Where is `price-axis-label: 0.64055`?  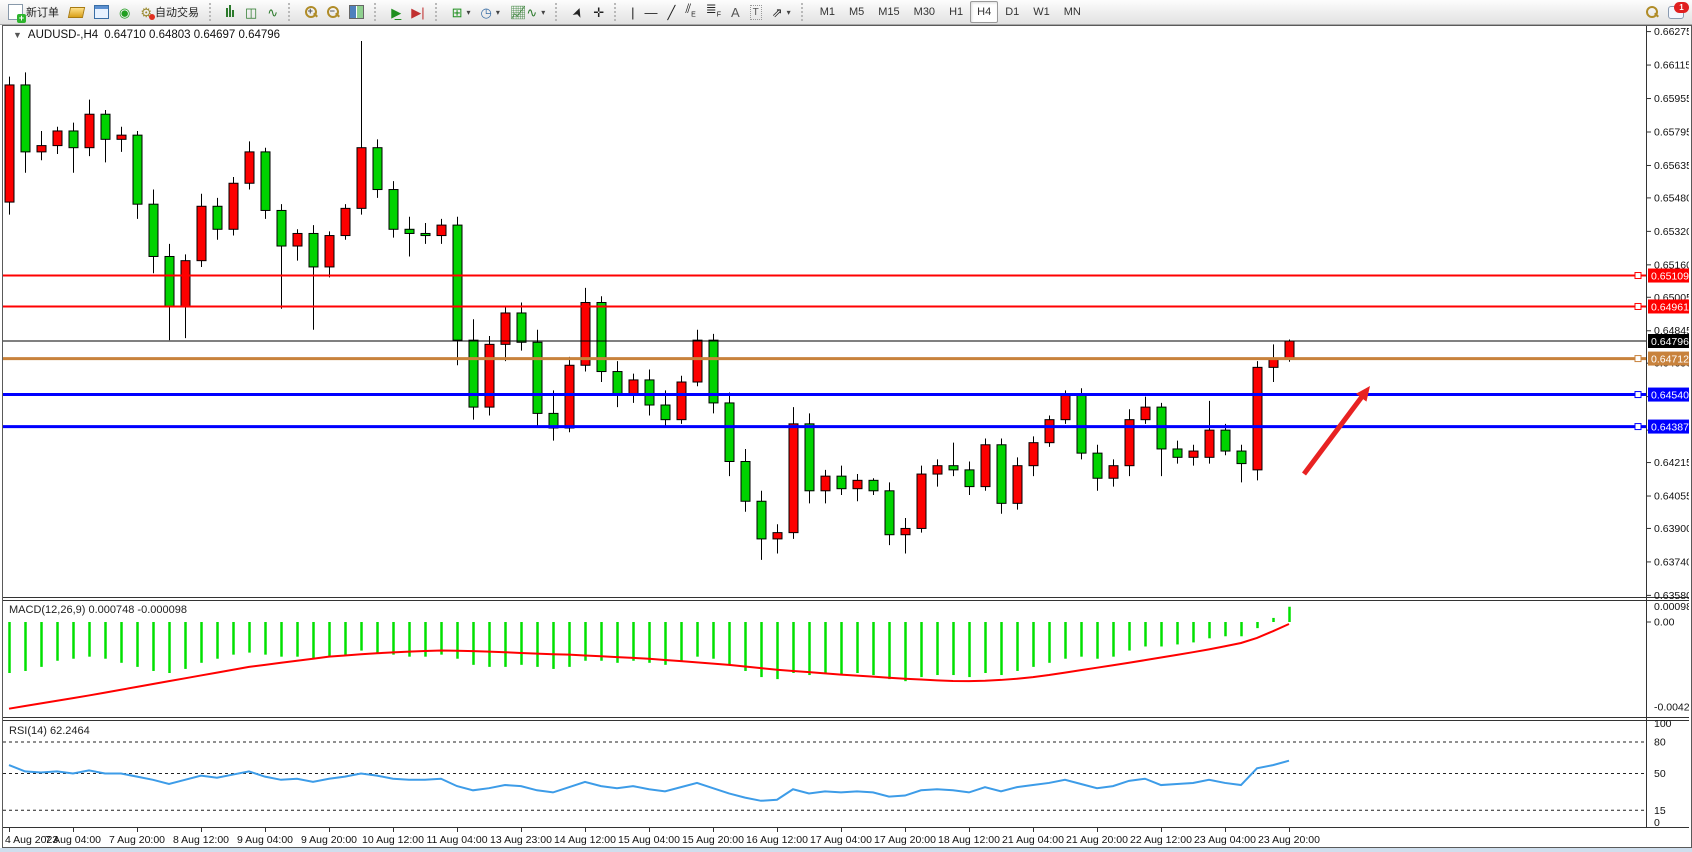
price-axis-label: 0.64055 is located at coordinates (1671, 497).